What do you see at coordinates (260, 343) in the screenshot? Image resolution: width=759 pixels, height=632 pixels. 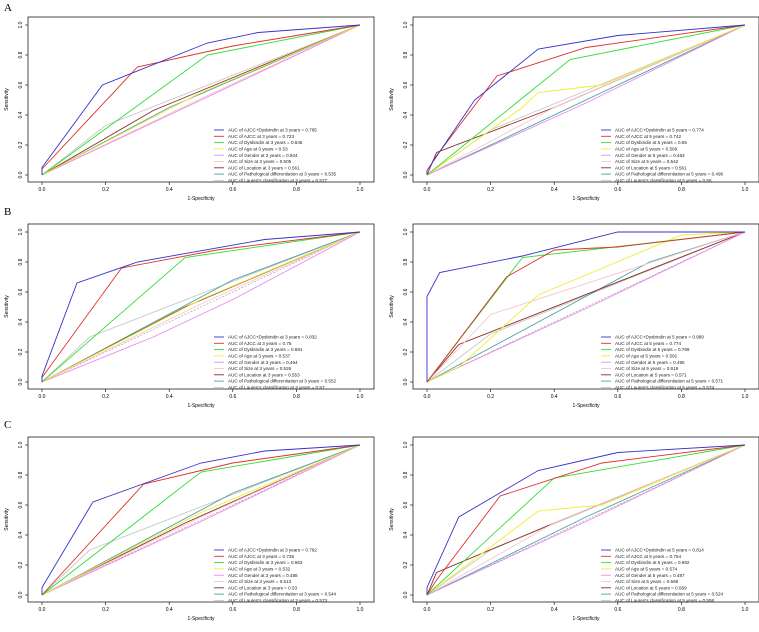 I see `legend-entry: AUC of AJCC at 3 years = 0.75` at bounding box center [260, 343].